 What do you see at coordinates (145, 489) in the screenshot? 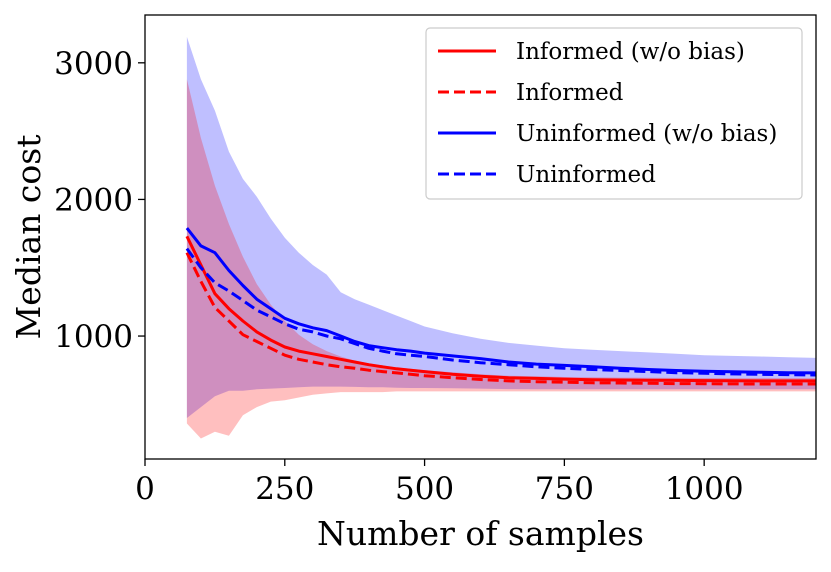
I see `x-tick-label: 0` at bounding box center [145, 489].